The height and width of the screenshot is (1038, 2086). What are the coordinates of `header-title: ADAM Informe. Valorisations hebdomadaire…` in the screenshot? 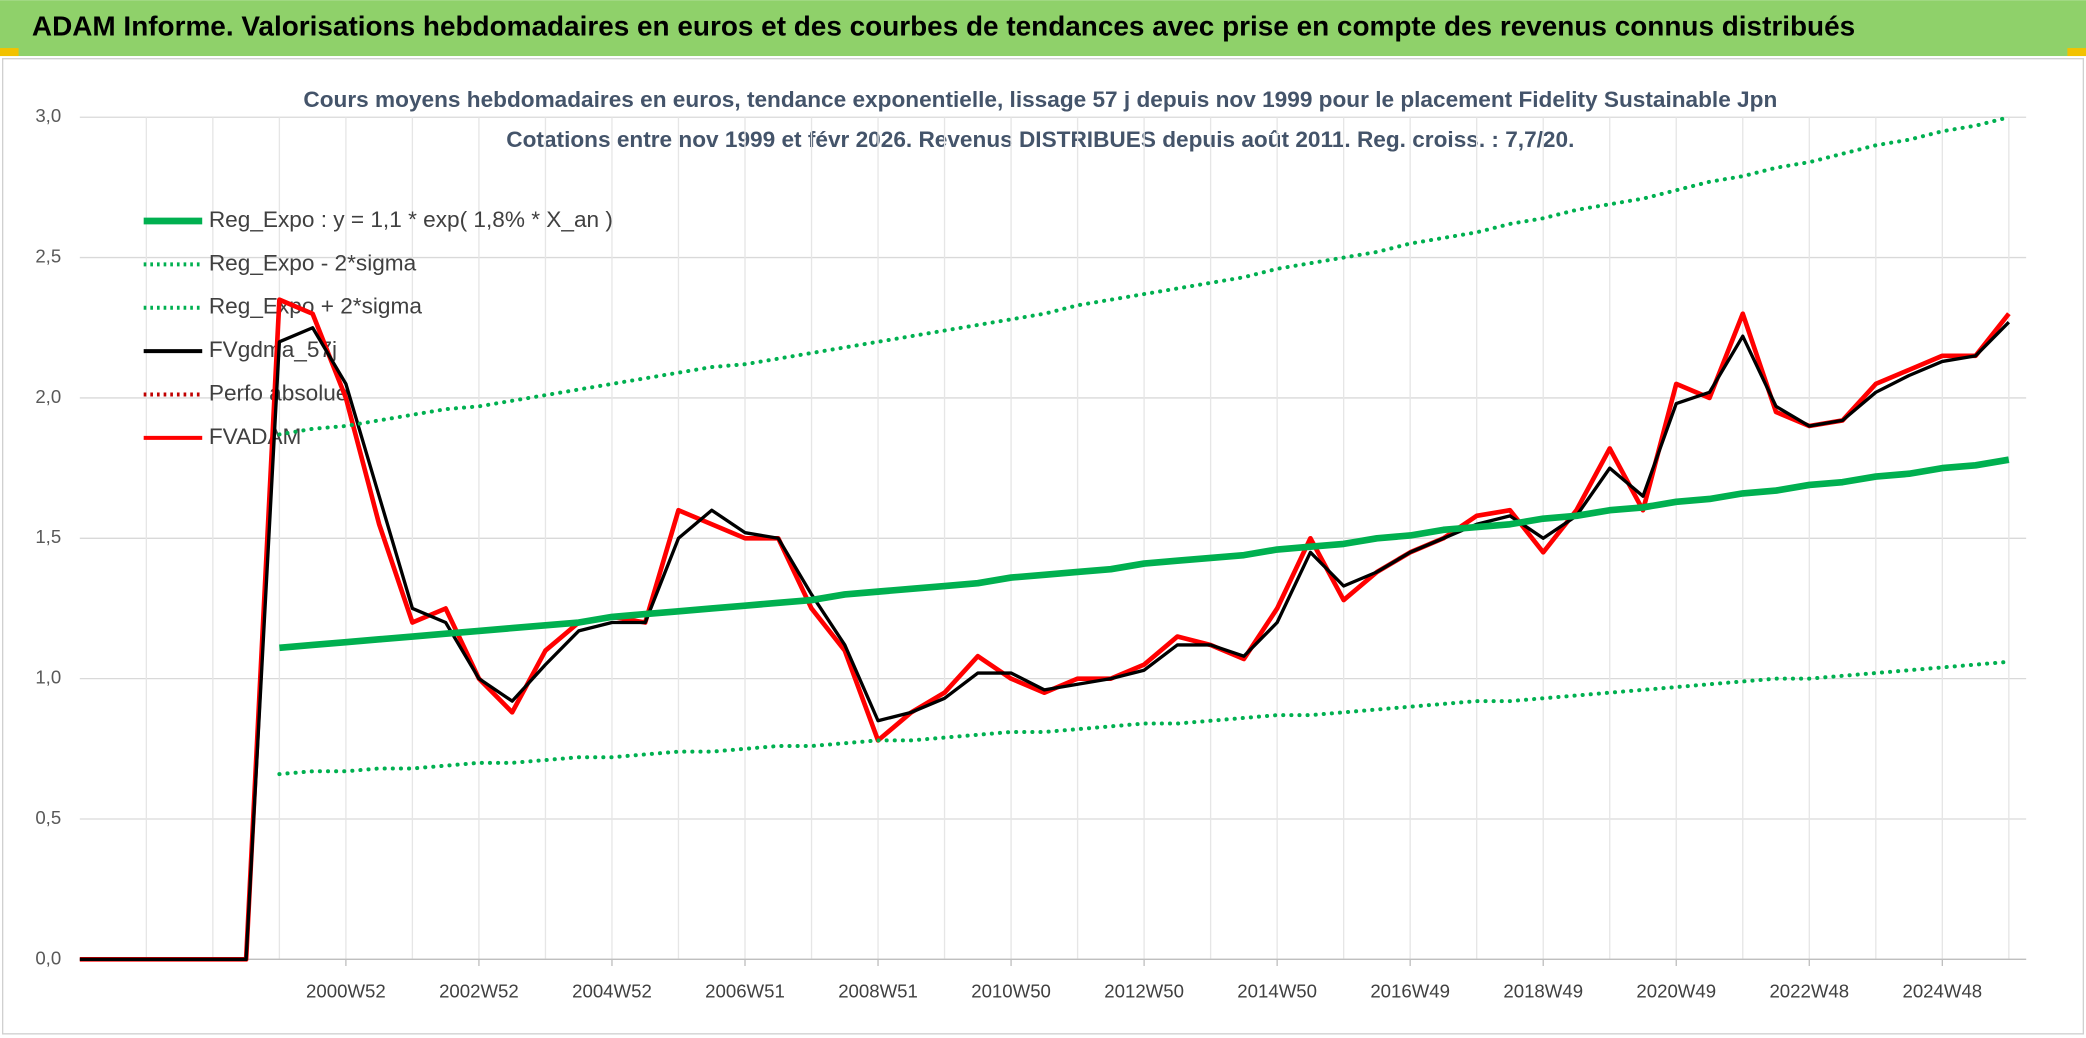 It's located at (943, 25).